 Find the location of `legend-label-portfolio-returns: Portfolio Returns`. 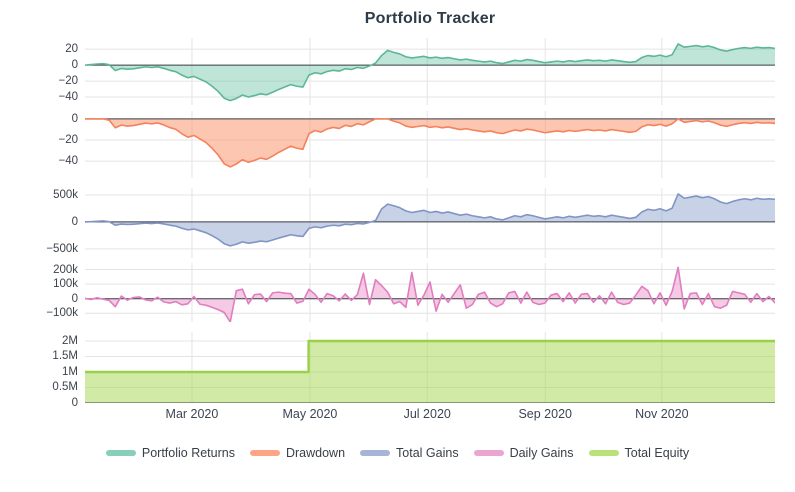

legend-label-portfolio-returns: Portfolio Returns is located at coordinates (188, 453).